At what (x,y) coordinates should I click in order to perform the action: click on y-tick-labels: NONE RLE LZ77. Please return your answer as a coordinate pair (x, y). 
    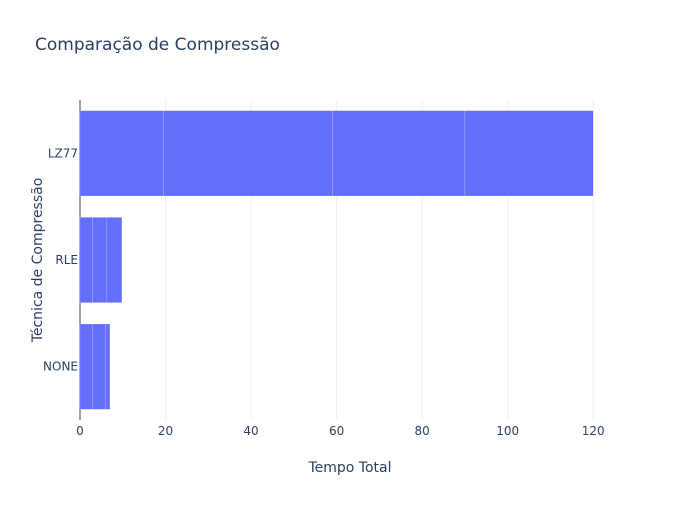
    Looking at the image, I should click on (60, 259).